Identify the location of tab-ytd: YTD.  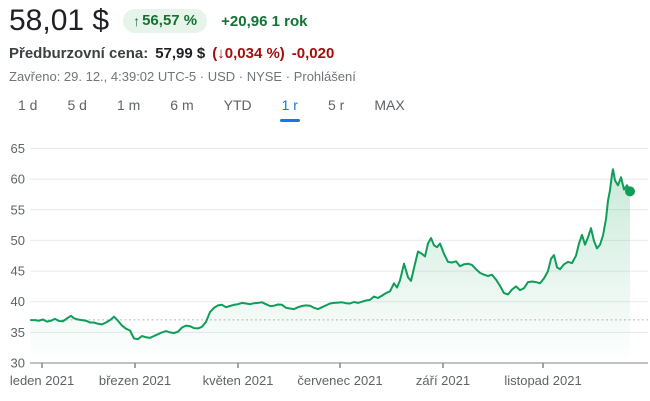
(237, 105).